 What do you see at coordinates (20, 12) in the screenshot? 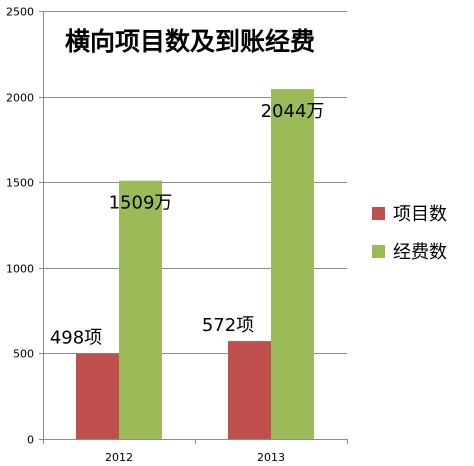
I see `y-tick-label: 2500` at bounding box center [20, 12].